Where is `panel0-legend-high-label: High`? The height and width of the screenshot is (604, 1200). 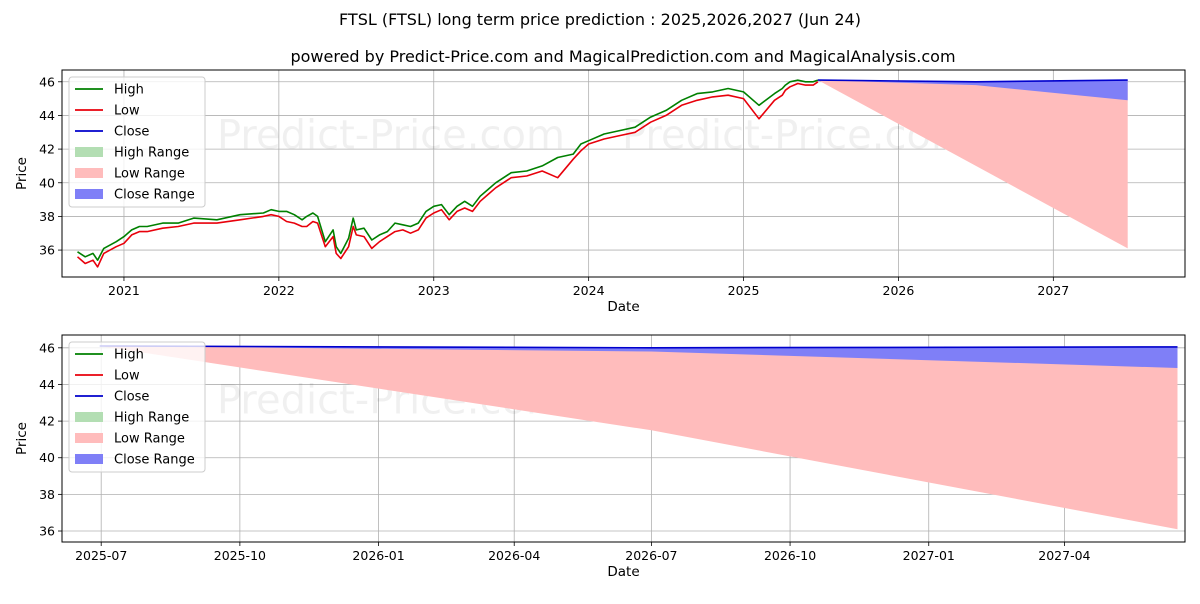 panel0-legend-high-label: High is located at coordinates (129, 90).